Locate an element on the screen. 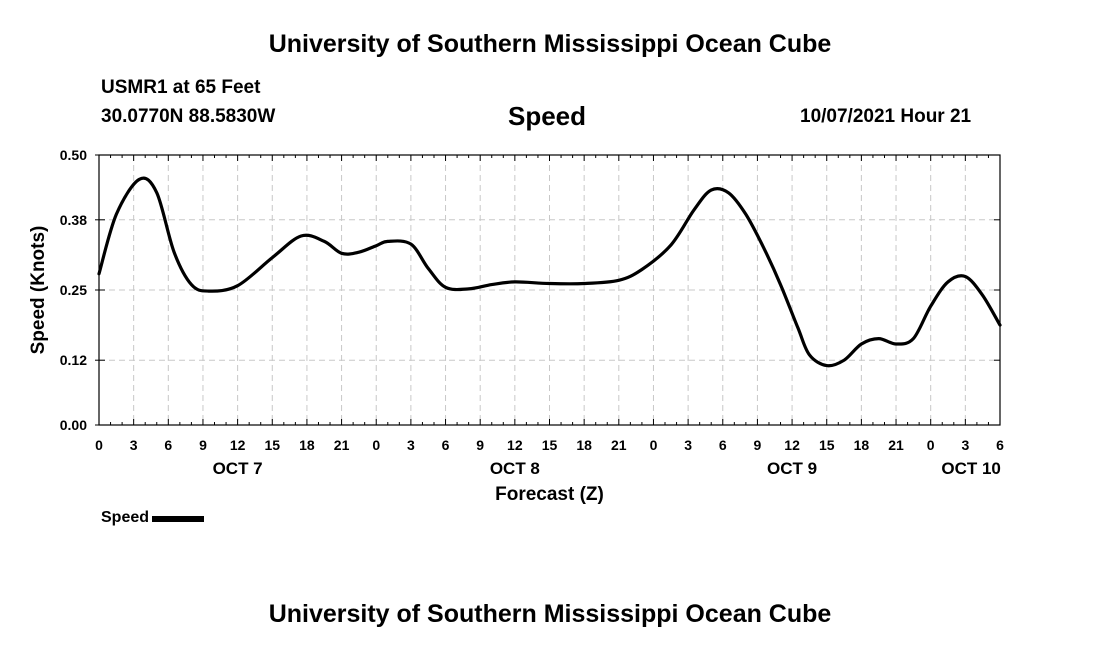 This screenshot has width=1100, height=650. y-tick-label: 0.12 is located at coordinates (73, 360).